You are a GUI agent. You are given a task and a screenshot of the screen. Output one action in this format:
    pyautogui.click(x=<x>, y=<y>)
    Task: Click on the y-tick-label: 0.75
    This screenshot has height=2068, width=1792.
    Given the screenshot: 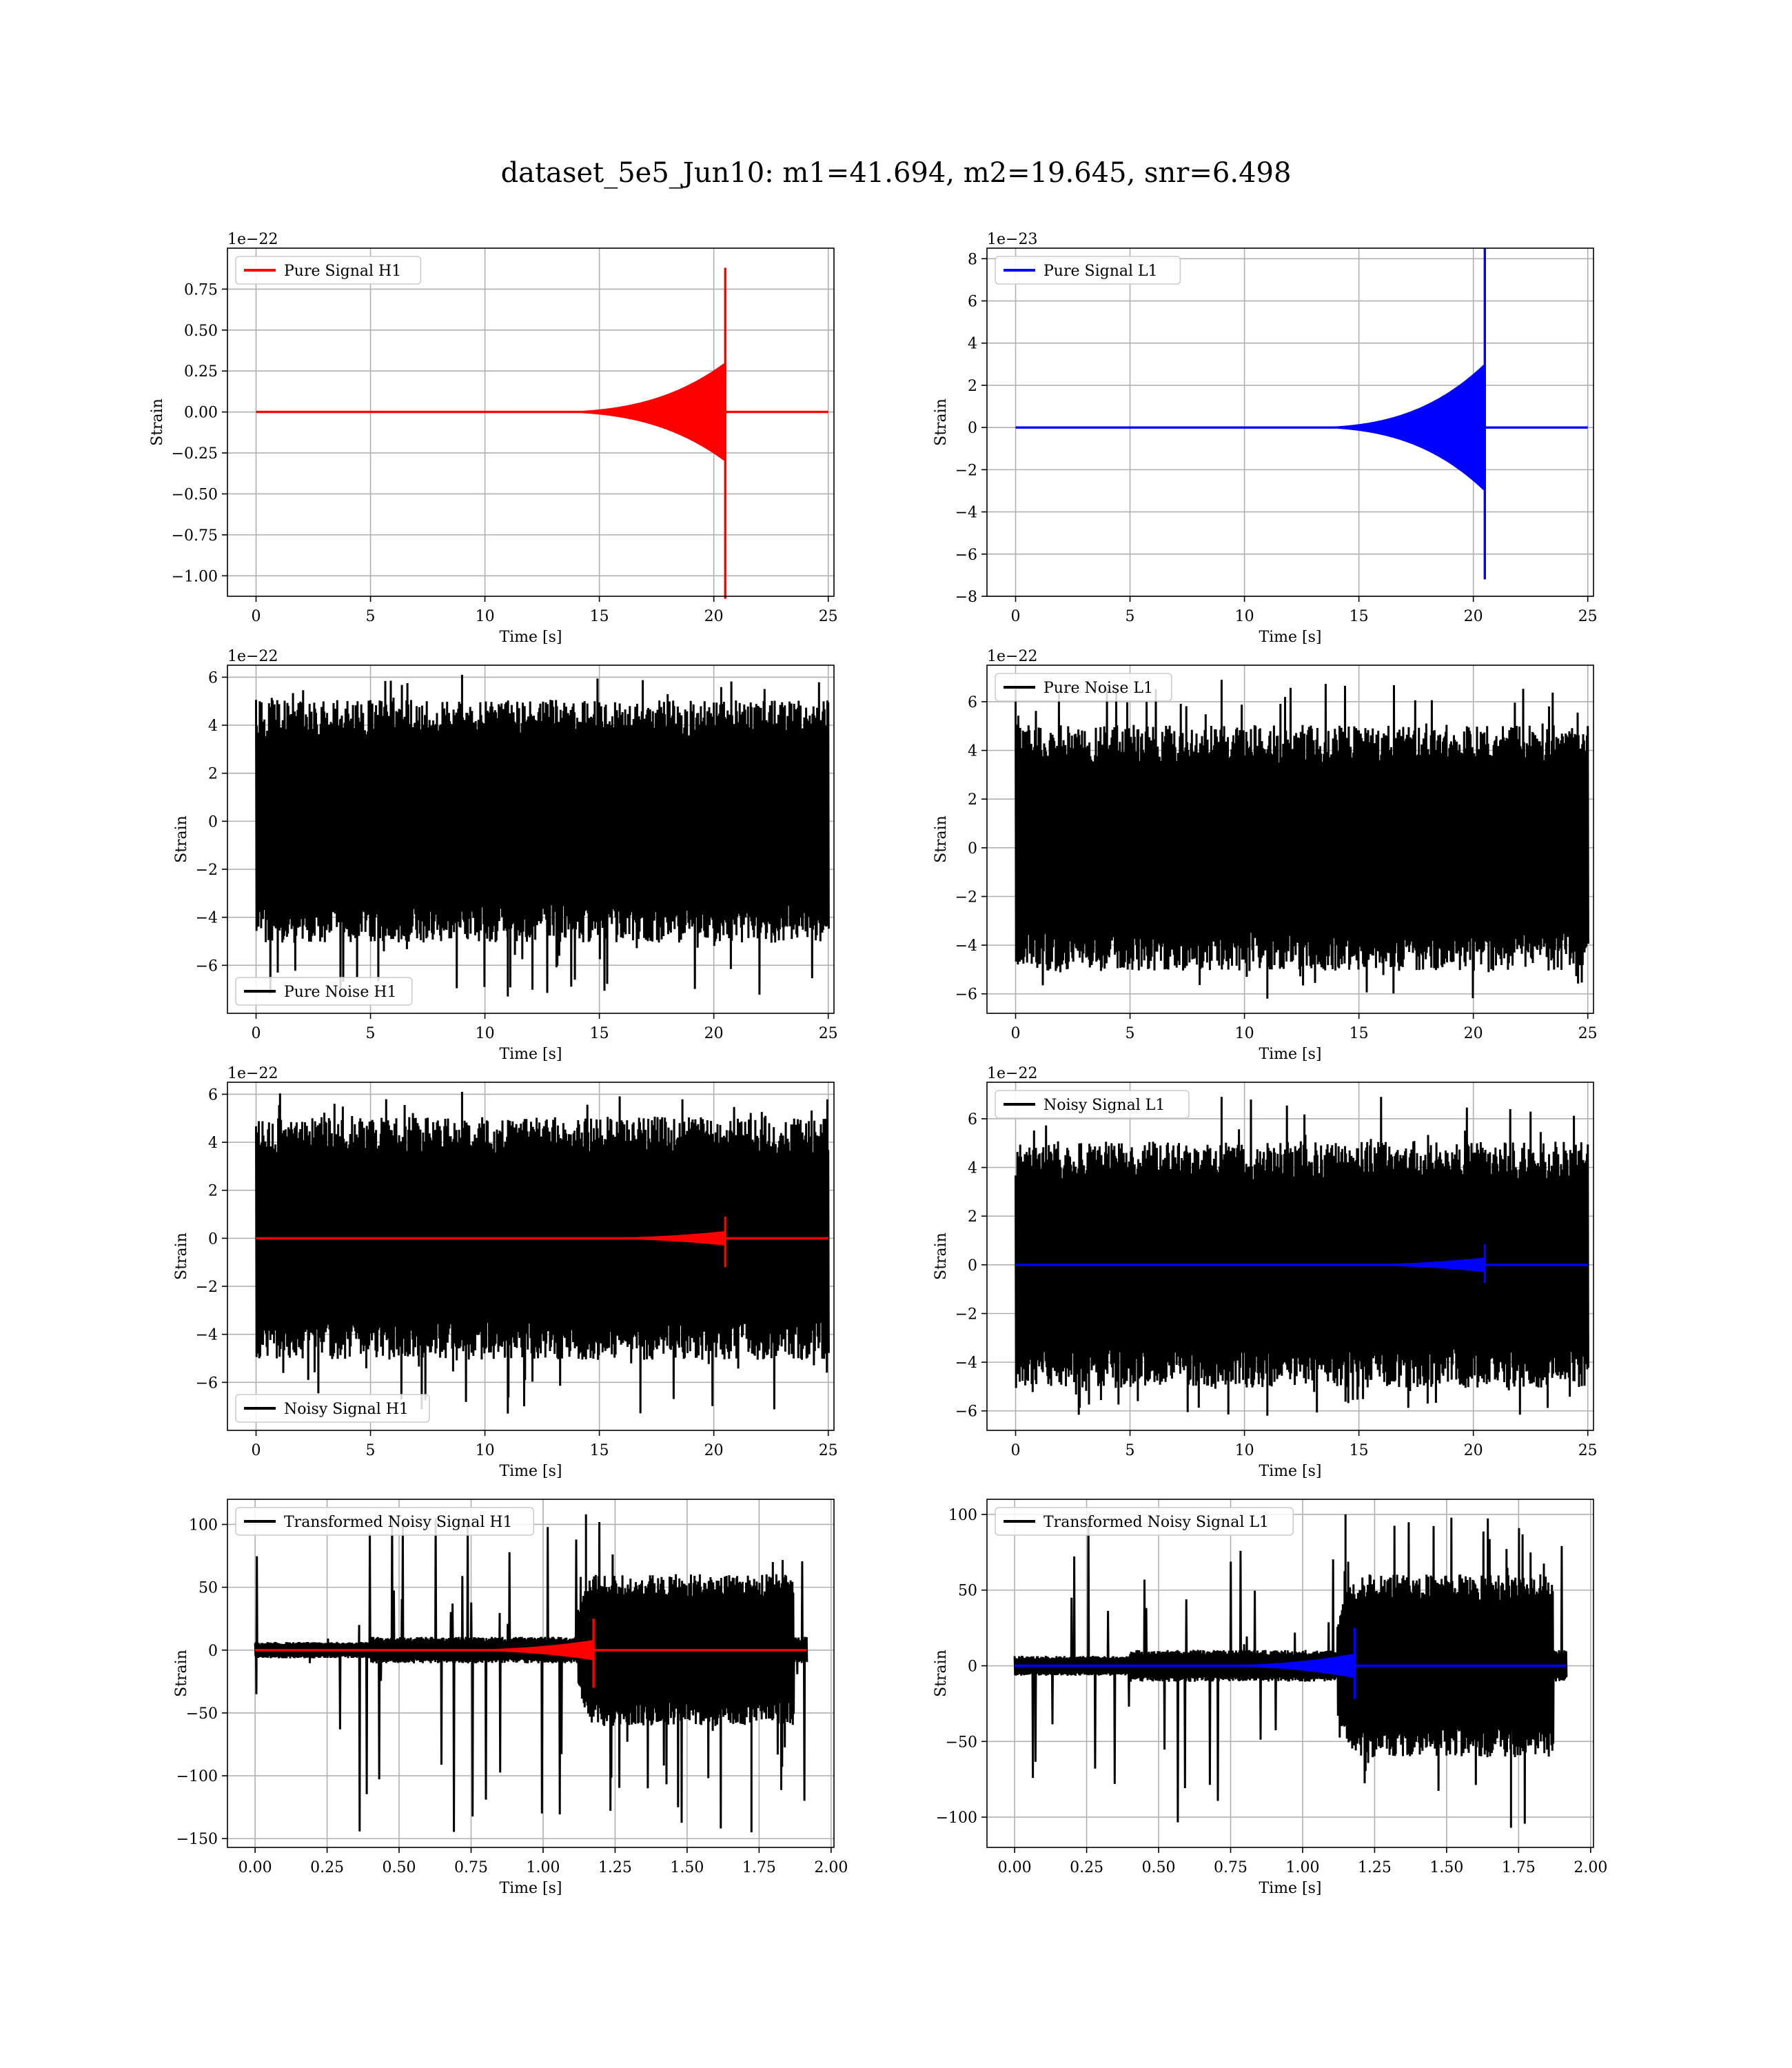 What is the action you would take?
    pyautogui.click(x=201, y=289)
    